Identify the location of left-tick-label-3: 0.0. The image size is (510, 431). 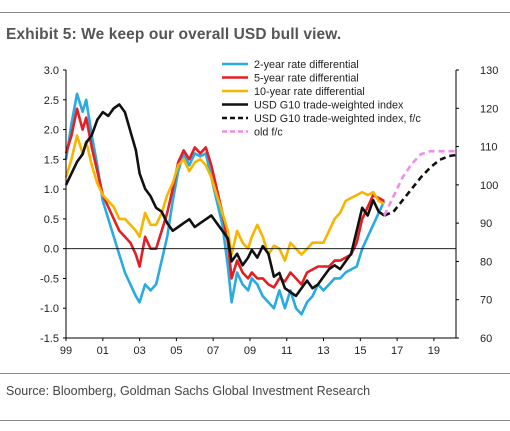
(51, 250).